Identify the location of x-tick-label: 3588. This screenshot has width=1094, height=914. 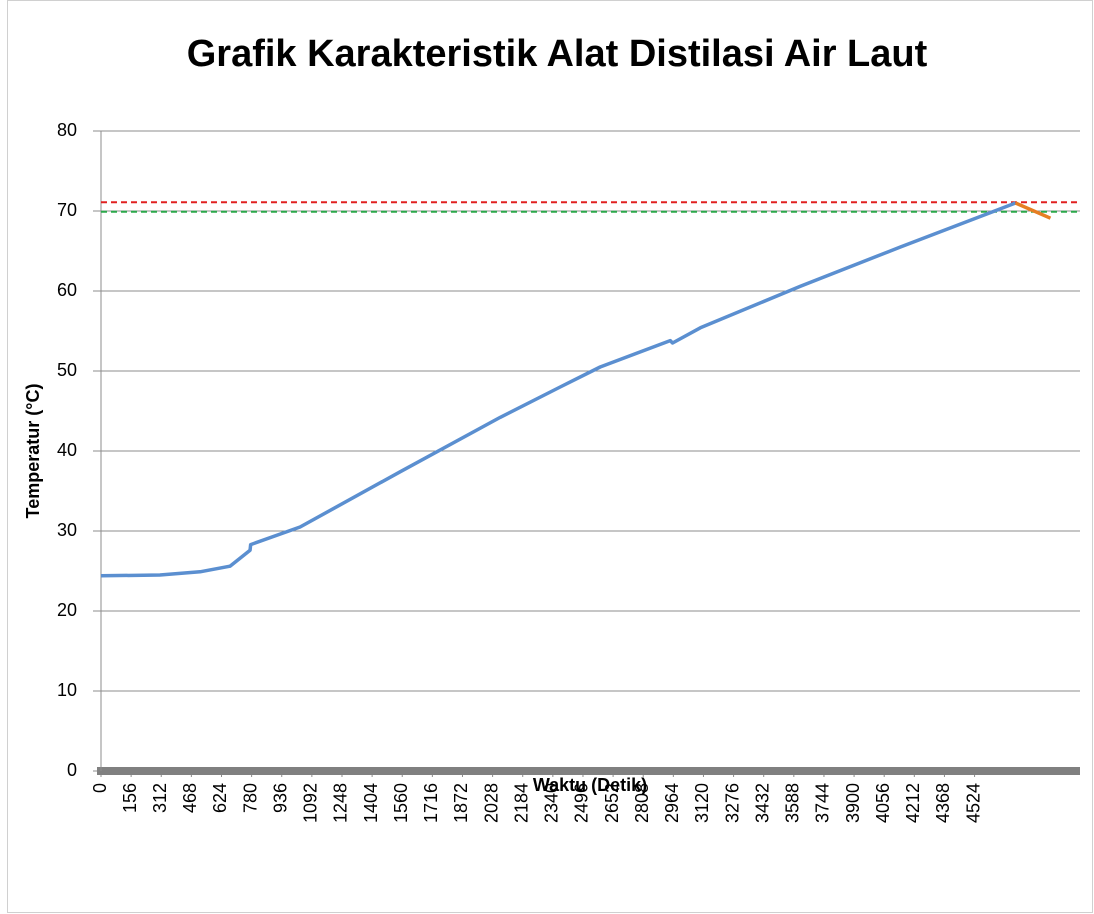
(793, 803).